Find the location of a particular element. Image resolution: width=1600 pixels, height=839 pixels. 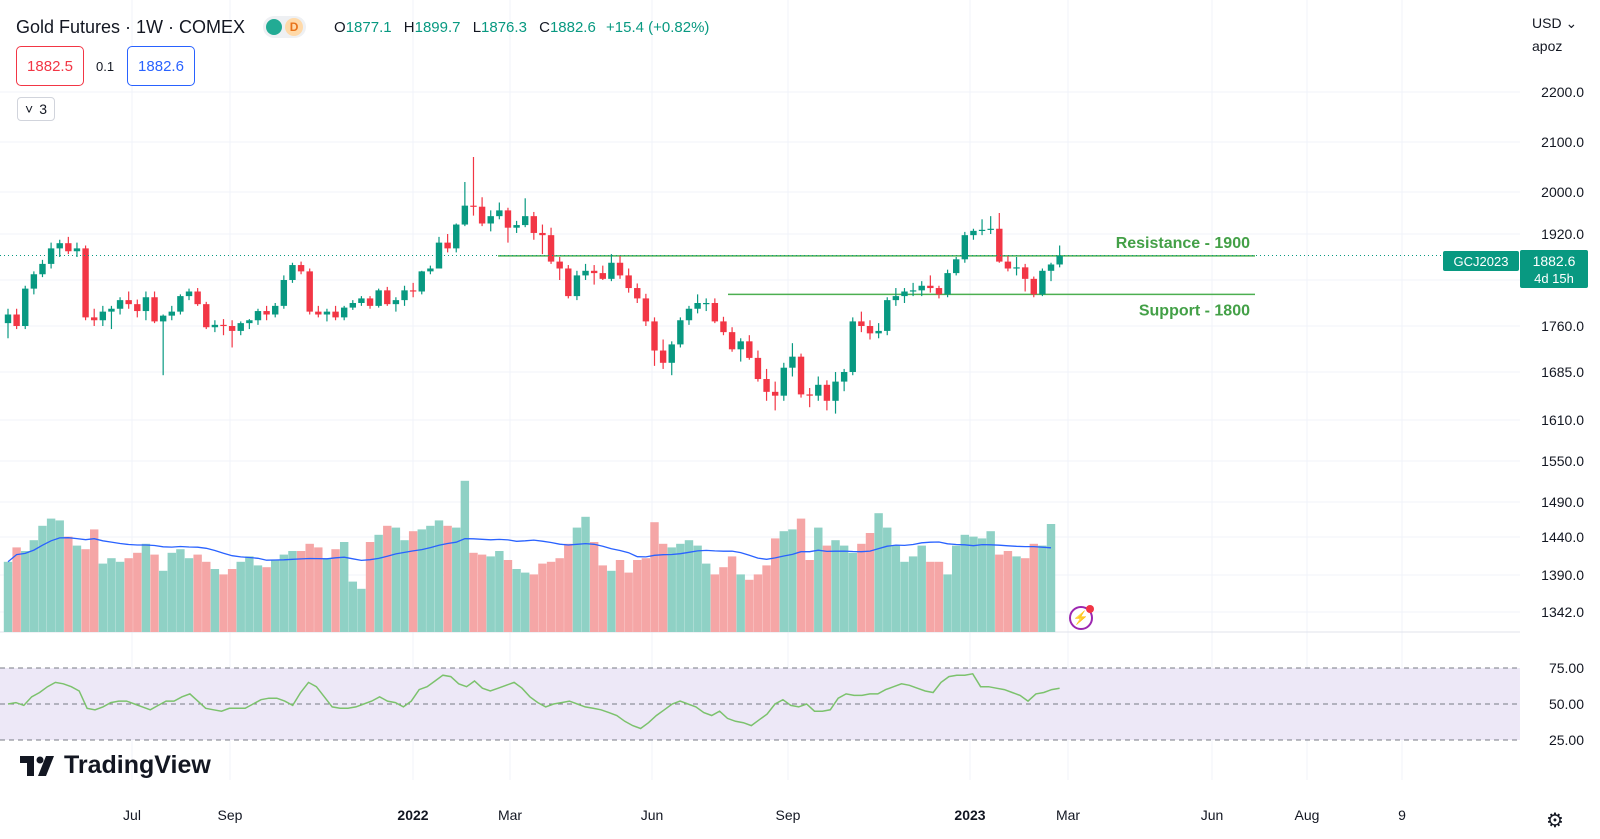

buy-button: 1882.6 is located at coordinates (161, 66).